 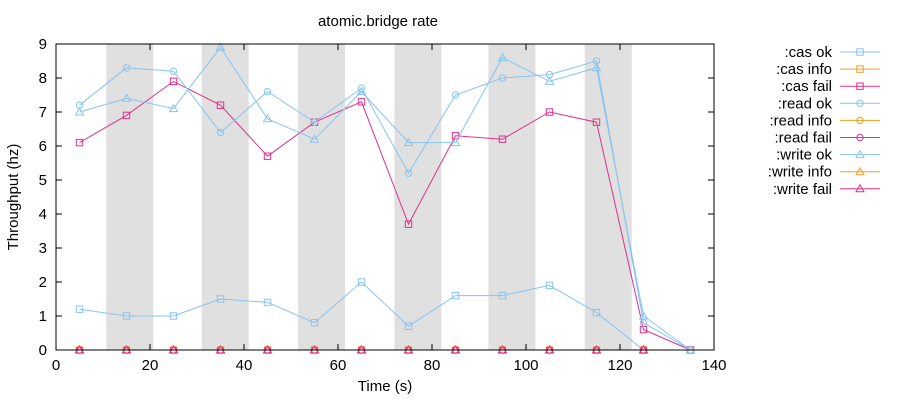 I want to click on x-tick-label: 0, so click(x=56, y=365).